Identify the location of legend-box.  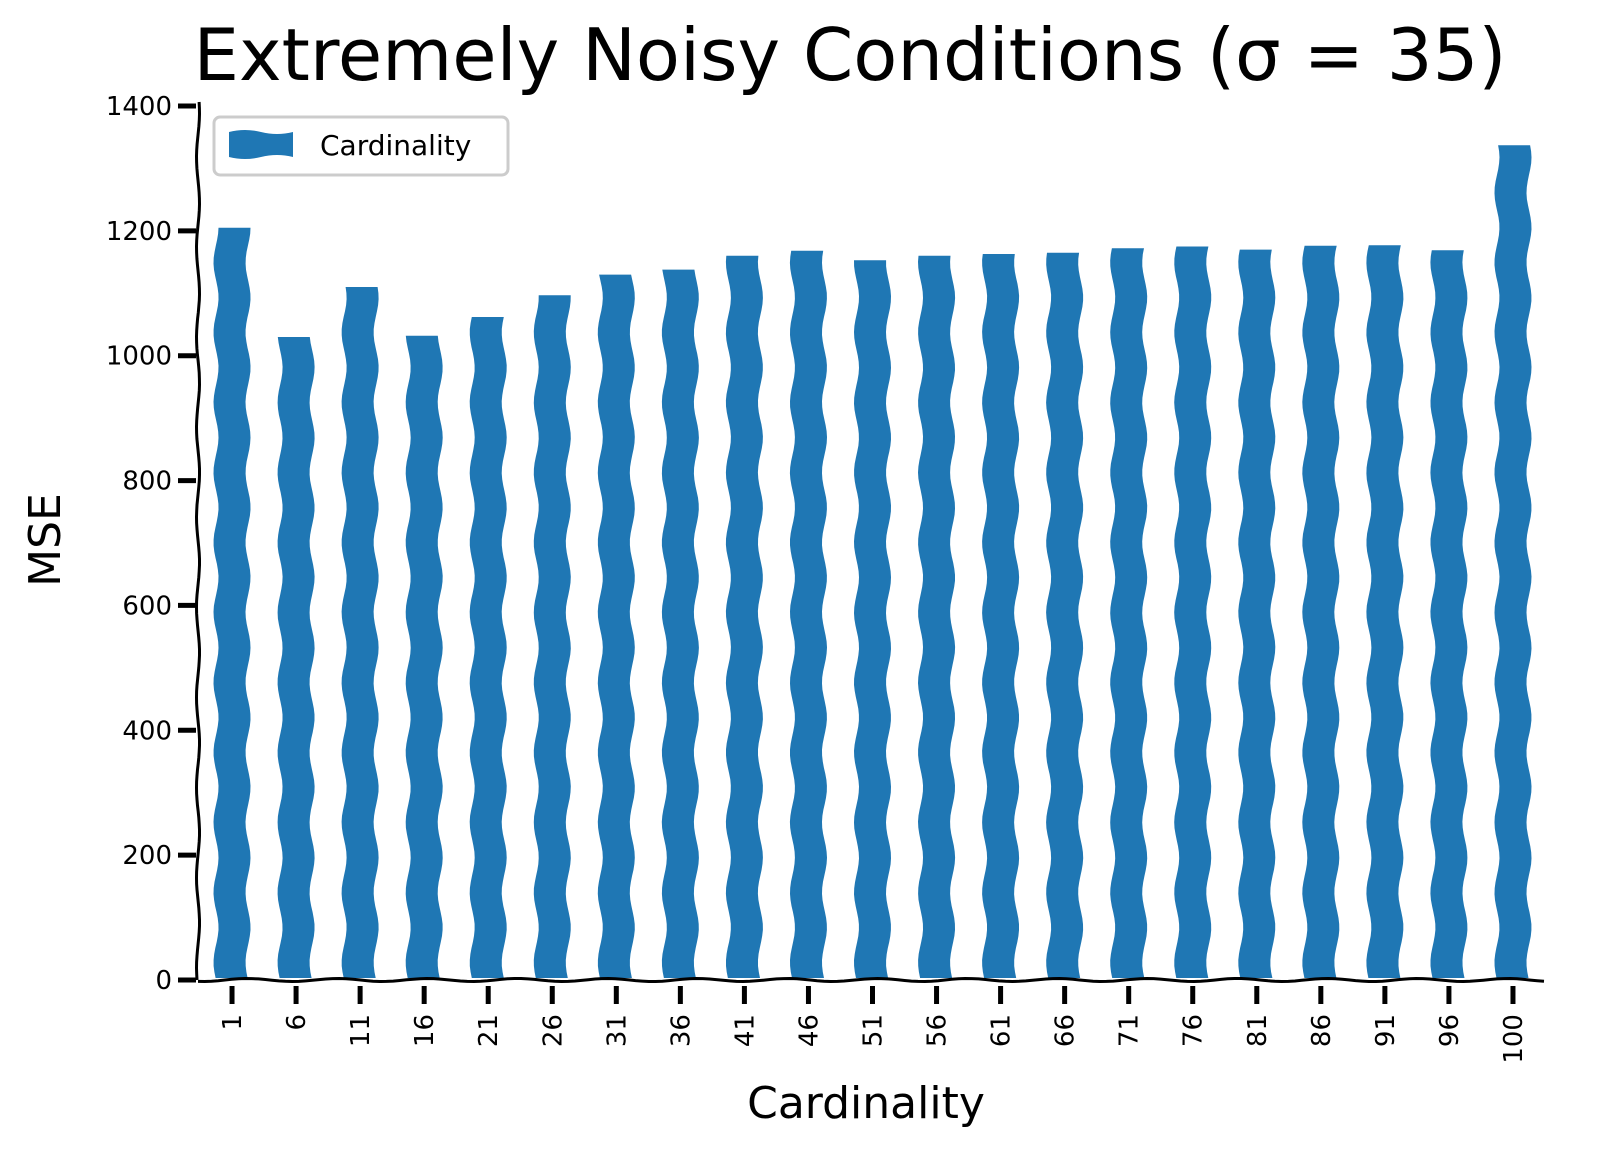
(361, 146).